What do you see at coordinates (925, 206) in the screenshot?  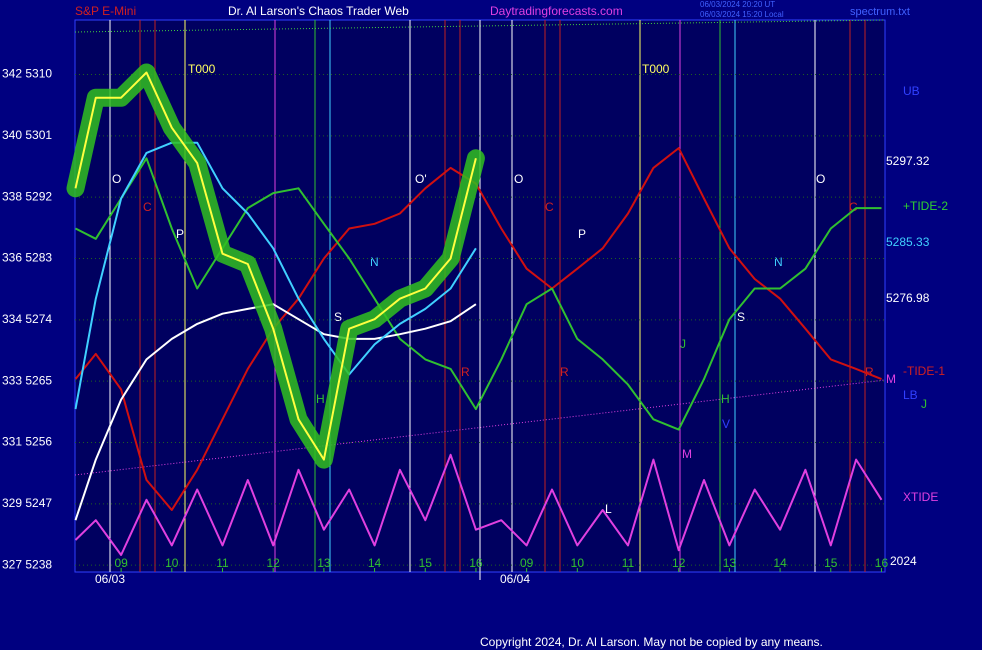 I see `right-label: +TIDE-2` at bounding box center [925, 206].